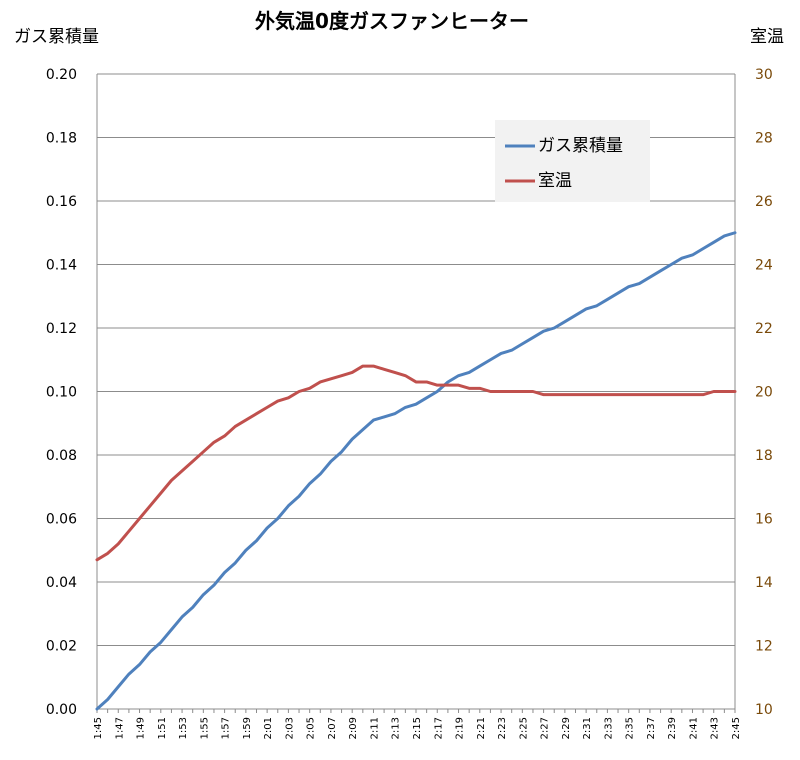 The image size is (800, 760). What do you see at coordinates (764, 456) in the screenshot?
I see `right-tick-label: 18` at bounding box center [764, 456].